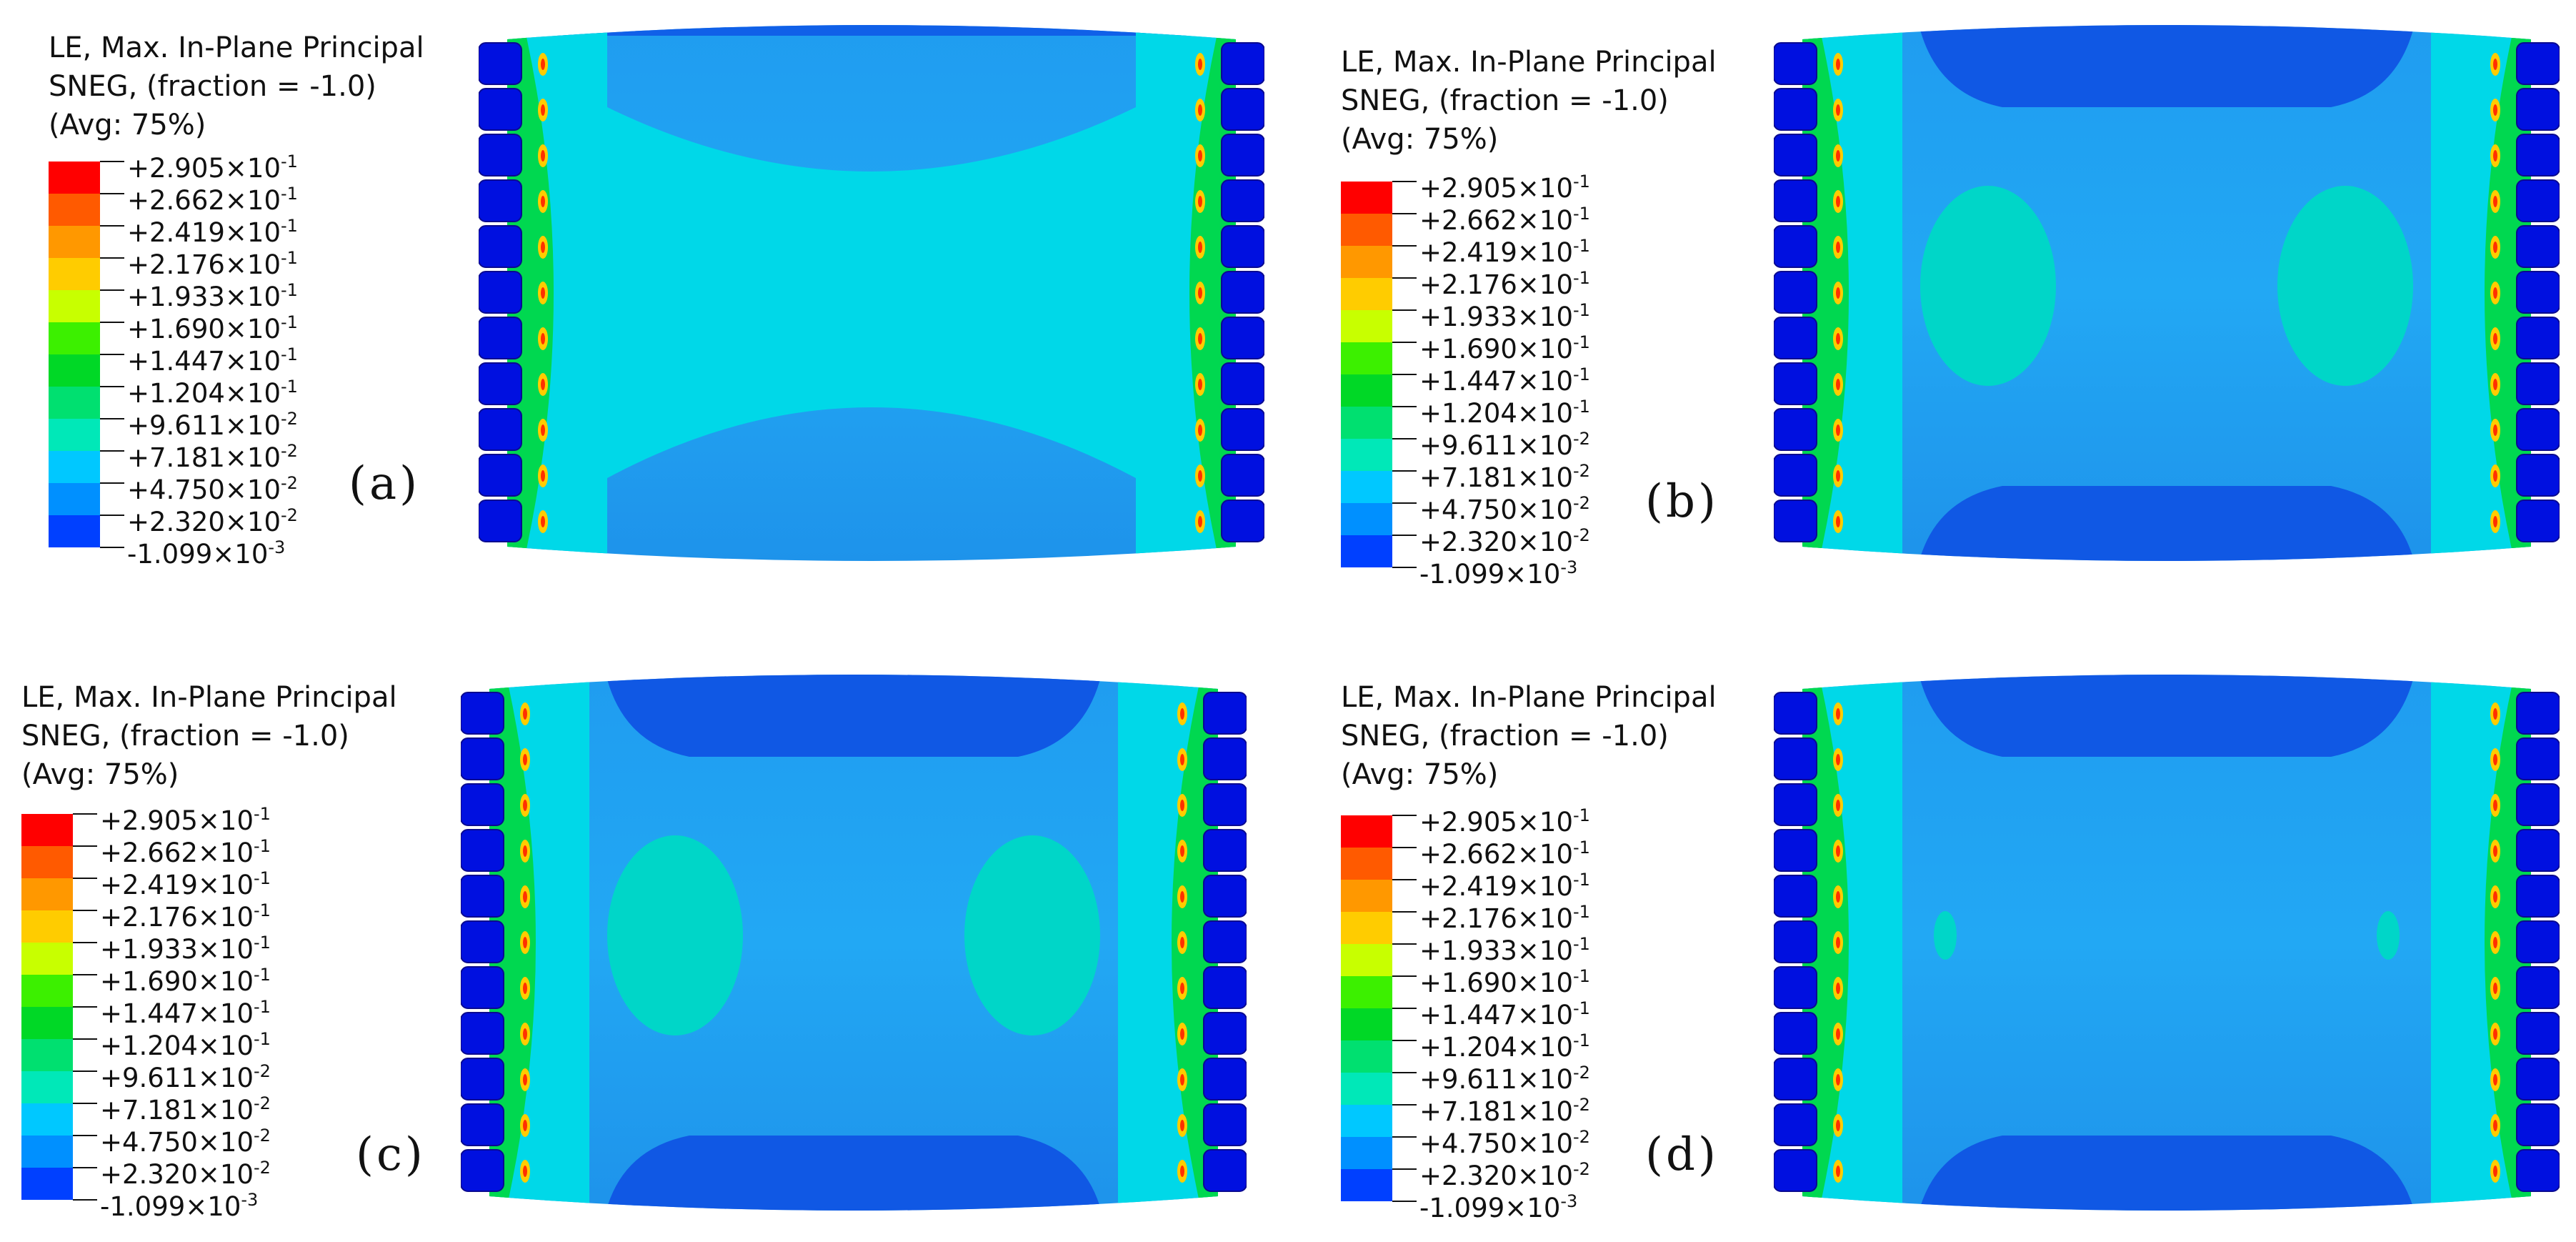 Image resolution: width=2576 pixels, height=1242 pixels. Describe the element at coordinates (213, 457) in the screenshot. I see `tick-label: +7.181×10-2` at that location.